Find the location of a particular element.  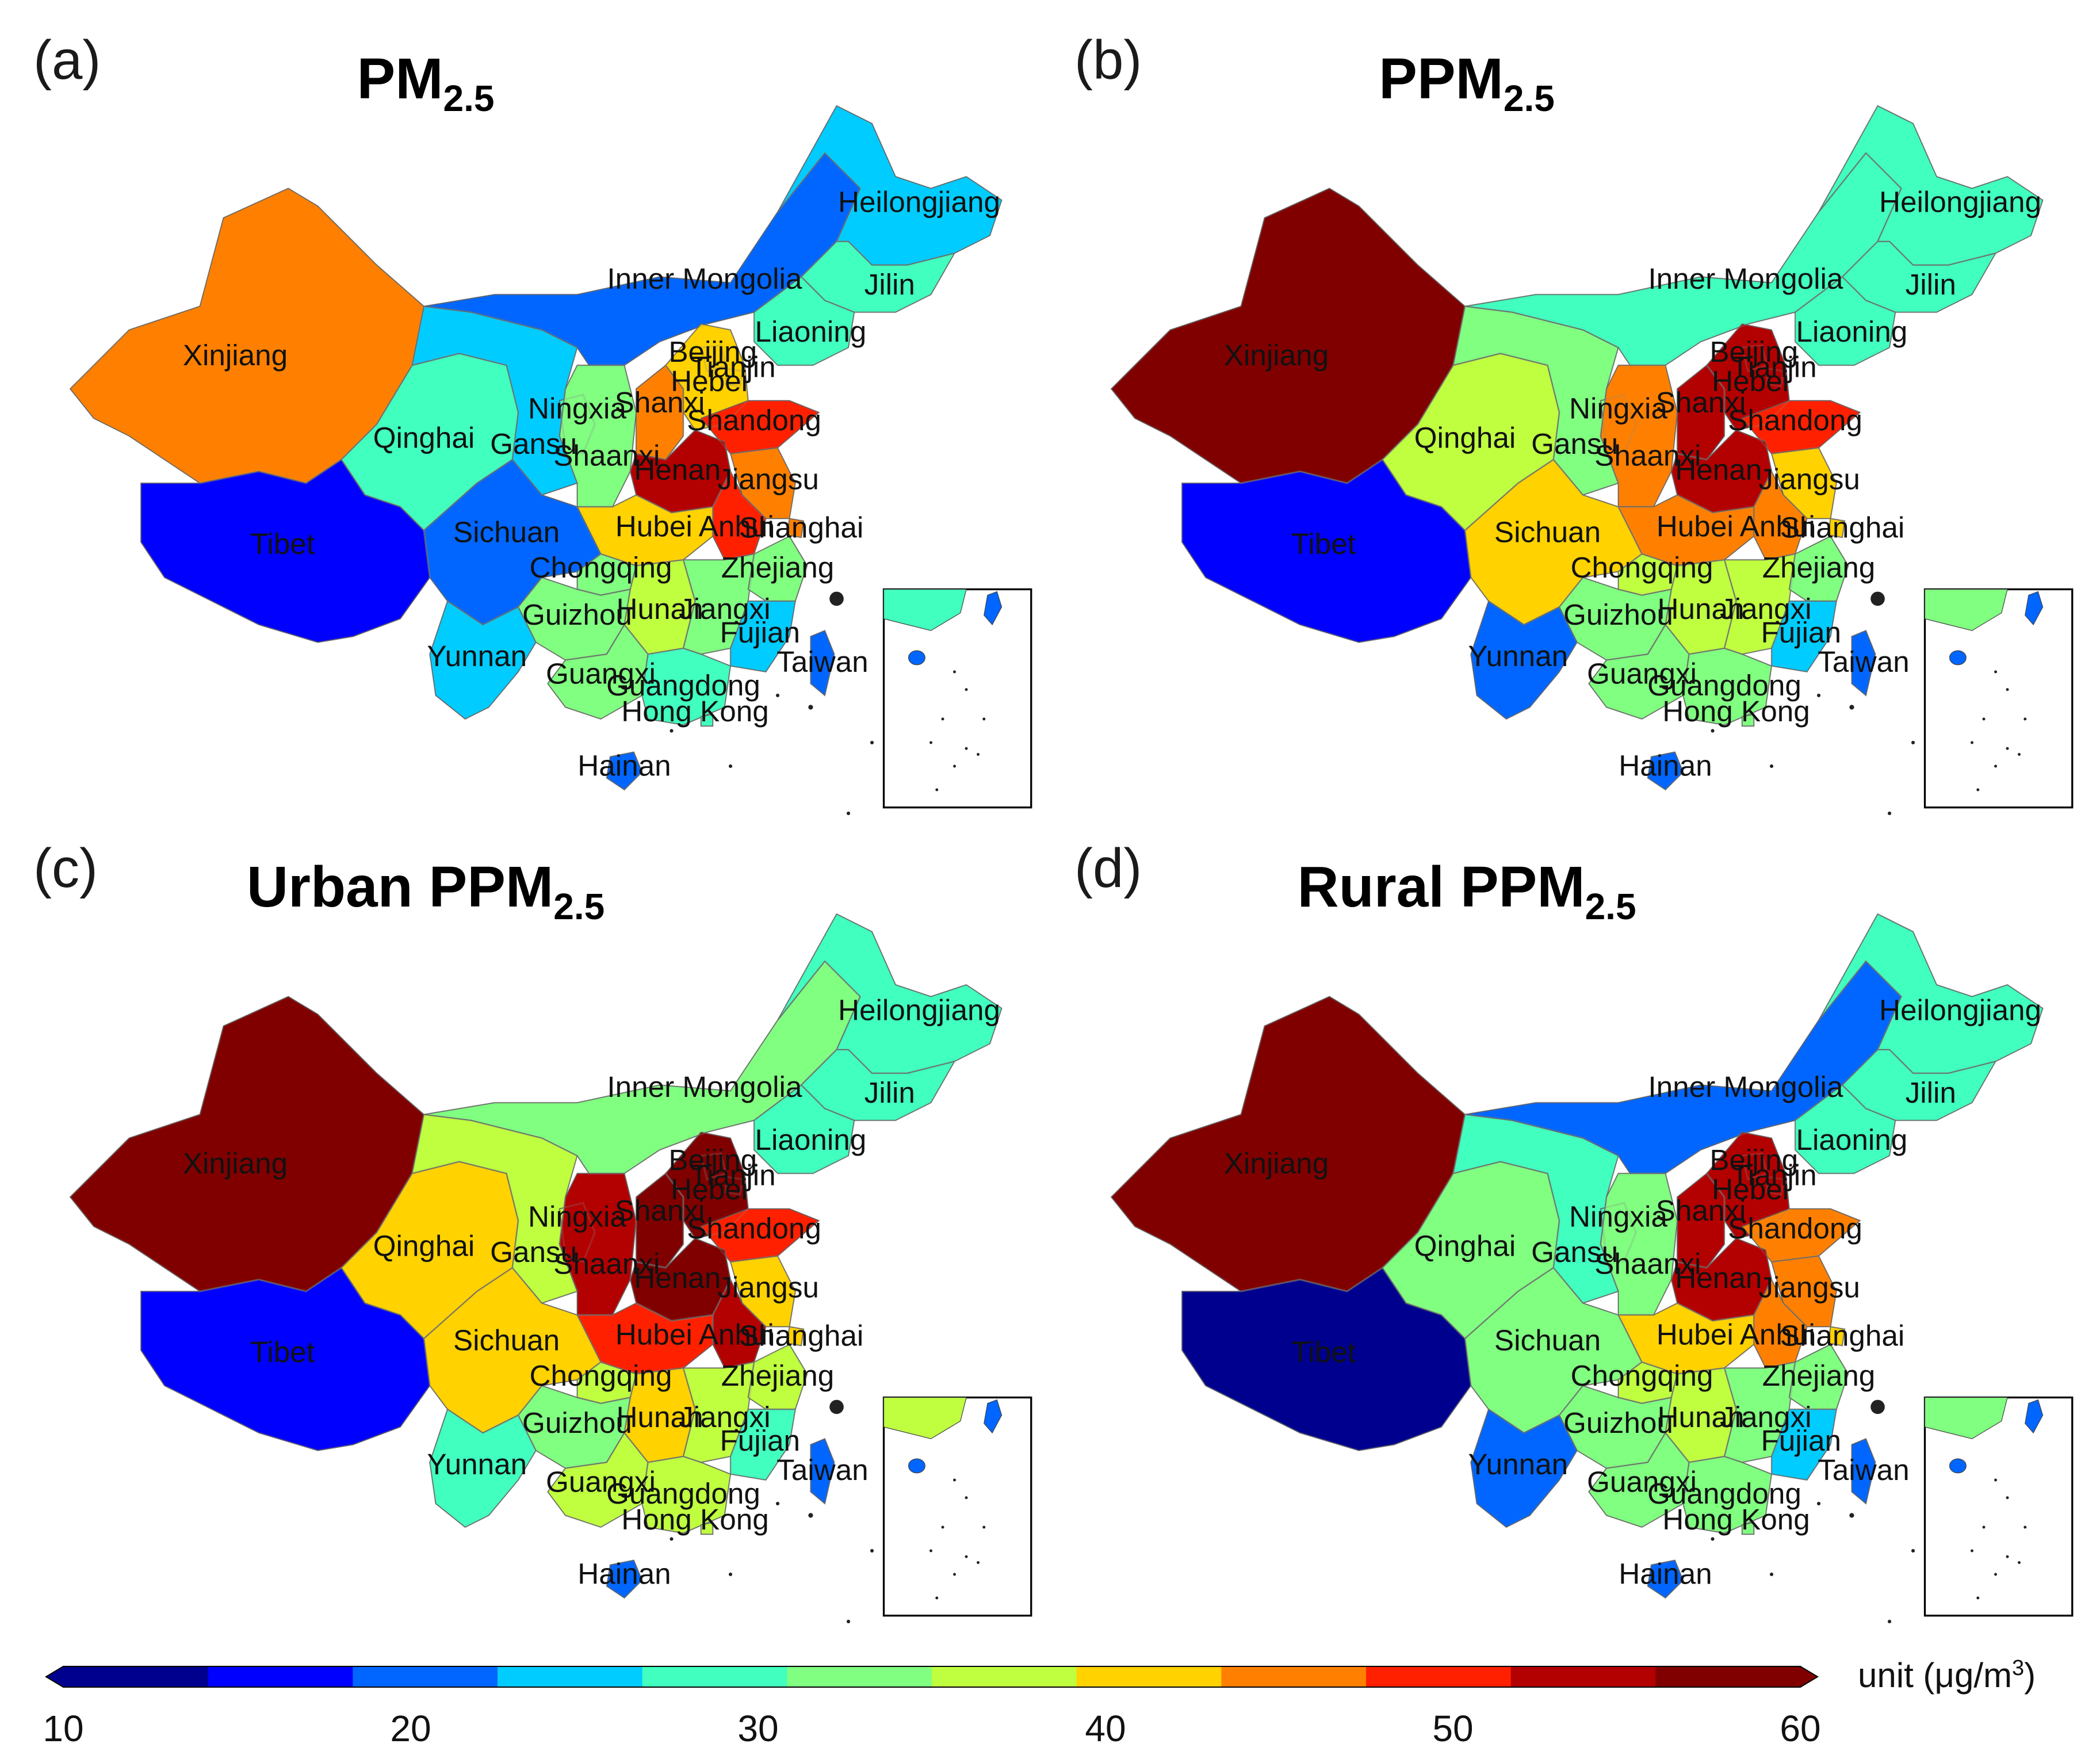

province-label: Taiwan is located at coordinates (1864, 1470).